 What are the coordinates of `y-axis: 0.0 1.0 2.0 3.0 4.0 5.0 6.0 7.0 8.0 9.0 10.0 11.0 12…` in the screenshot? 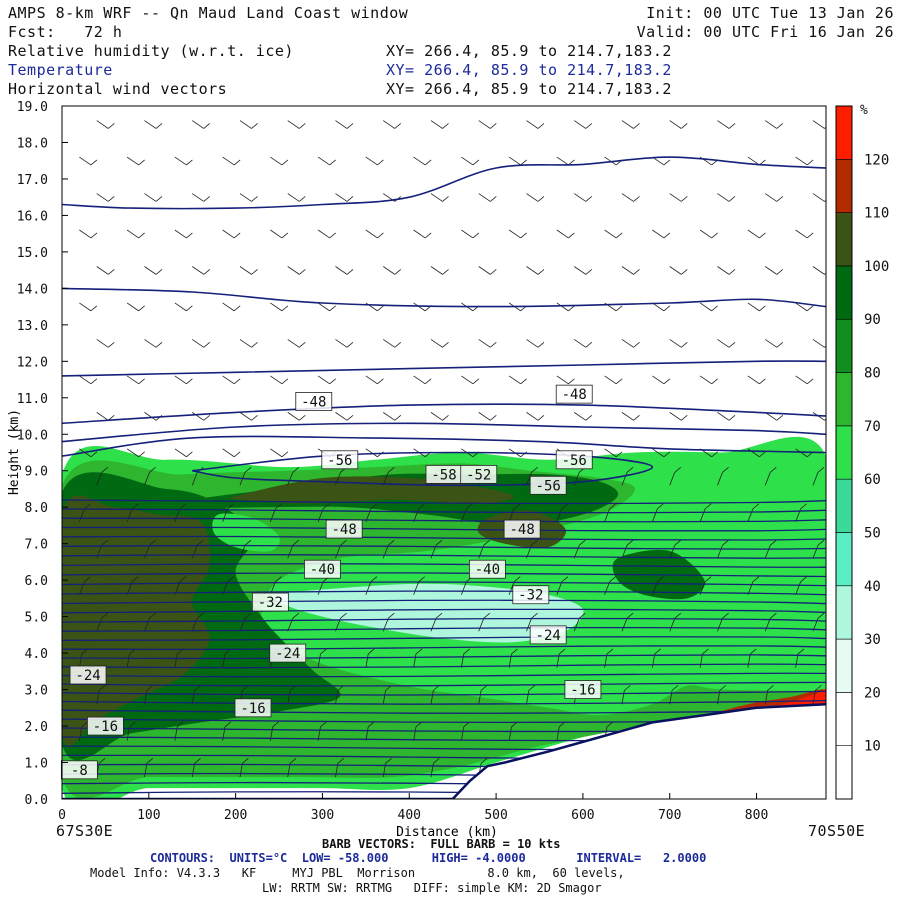 It's located at (42, 454).